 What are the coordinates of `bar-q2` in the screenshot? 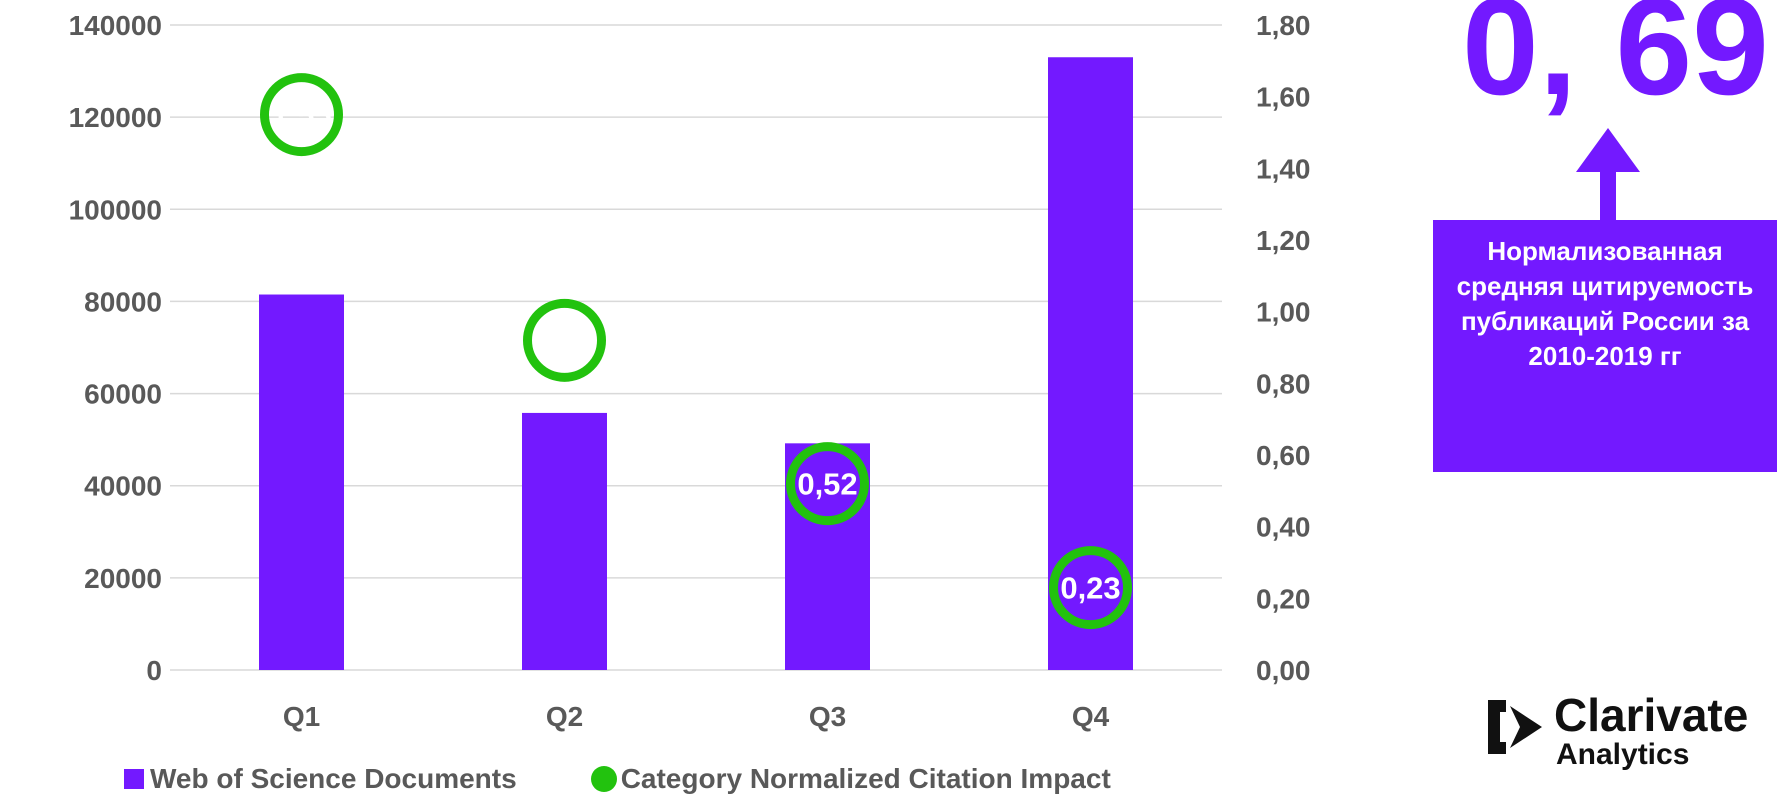 It's located at (564, 541).